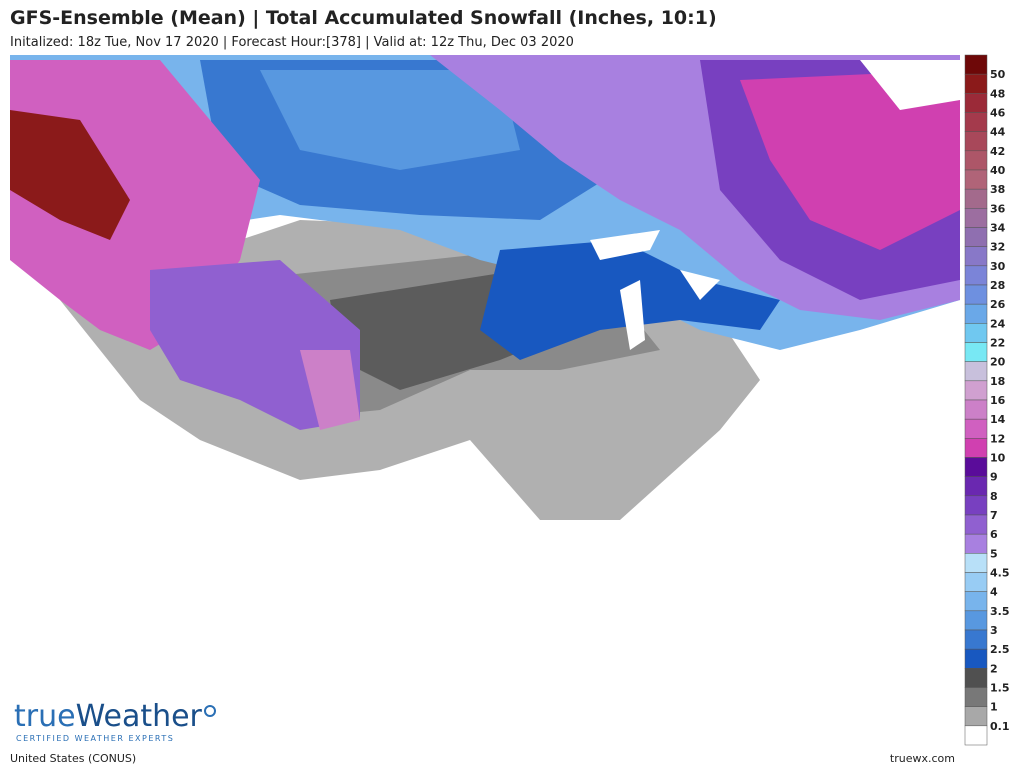 This screenshot has width=1024, height=768. I want to click on logo-brand: trueWeather, so click(108, 716).